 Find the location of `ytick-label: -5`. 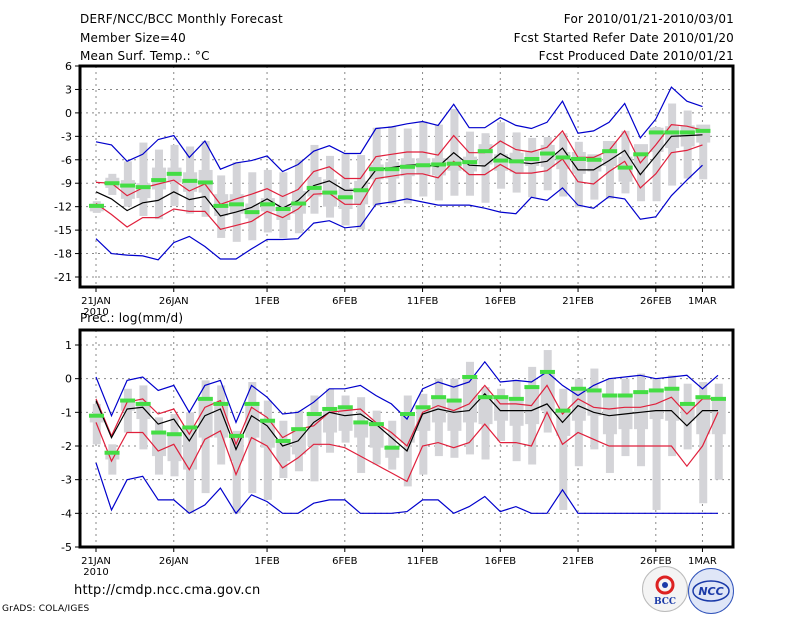

ytick-label: -5 is located at coordinates (66, 547).